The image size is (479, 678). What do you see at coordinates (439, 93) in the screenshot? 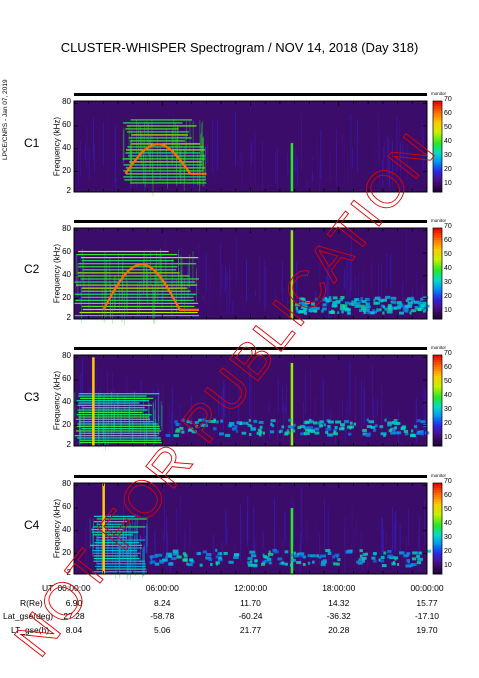
I see `colorbar-title: monitor` at bounding box center [439, 93].